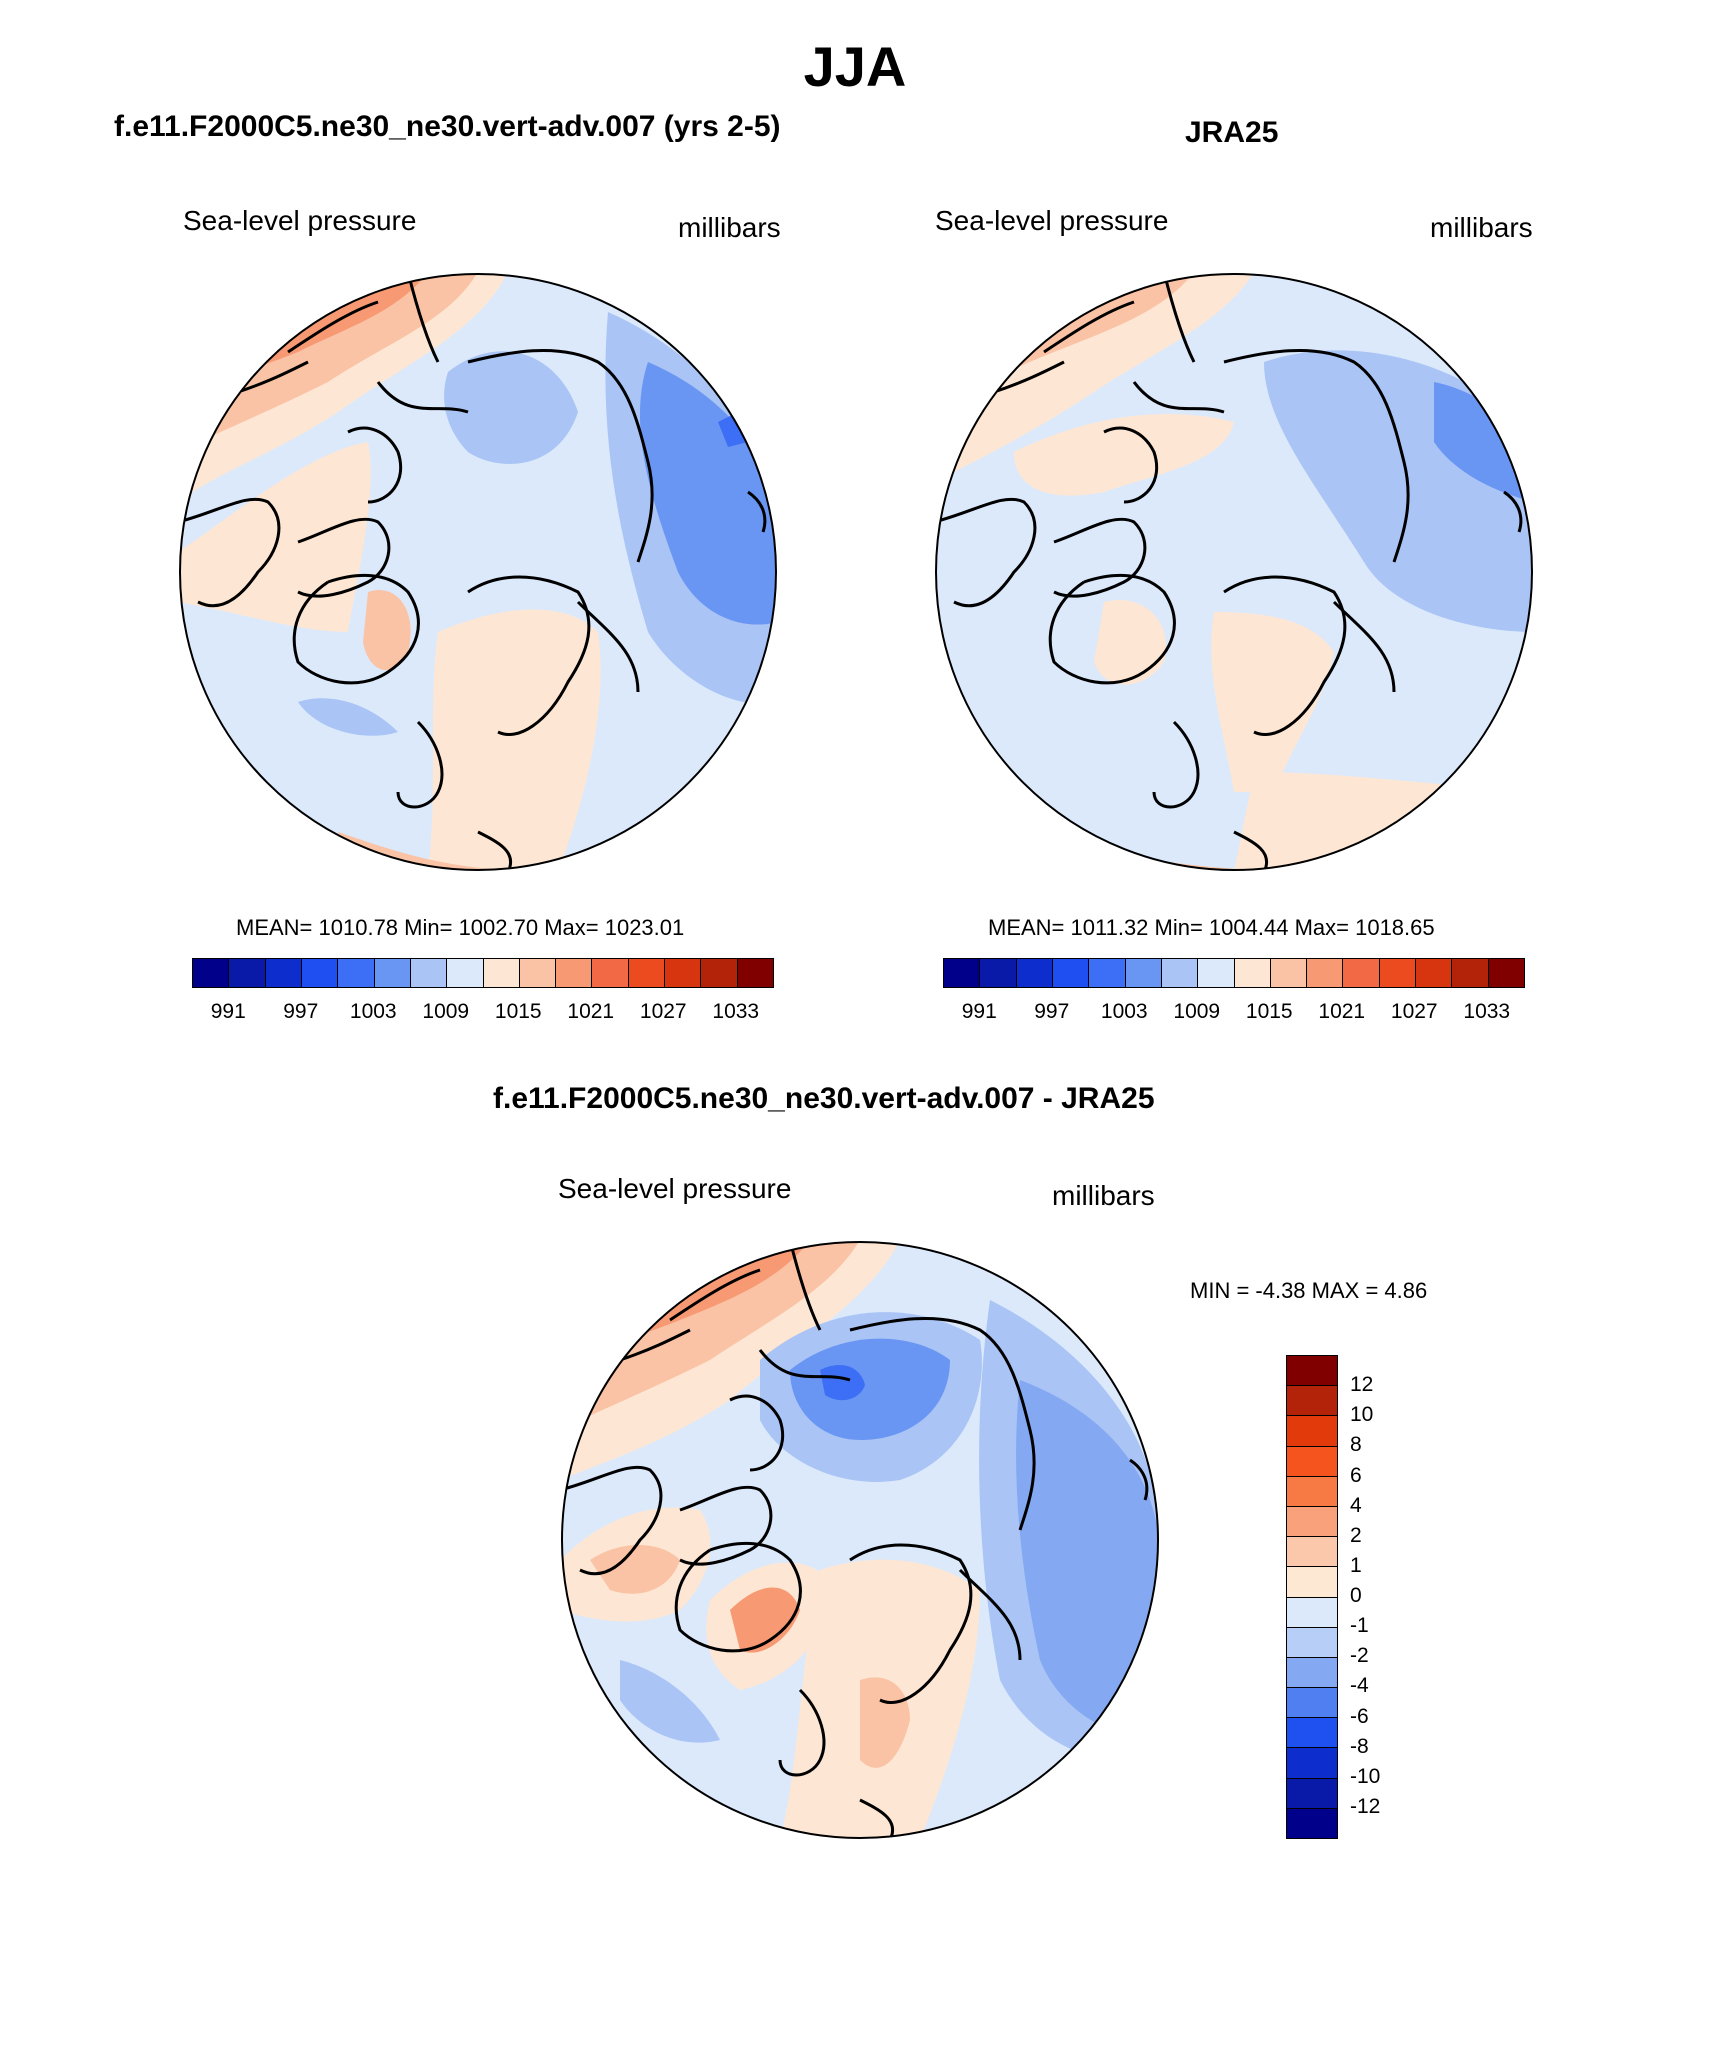 This screenshot has height=2061, width=1710. Describe the element at coordinates (1272, 702) in the screenshot. I see `panel2-warm-europe` at that location.